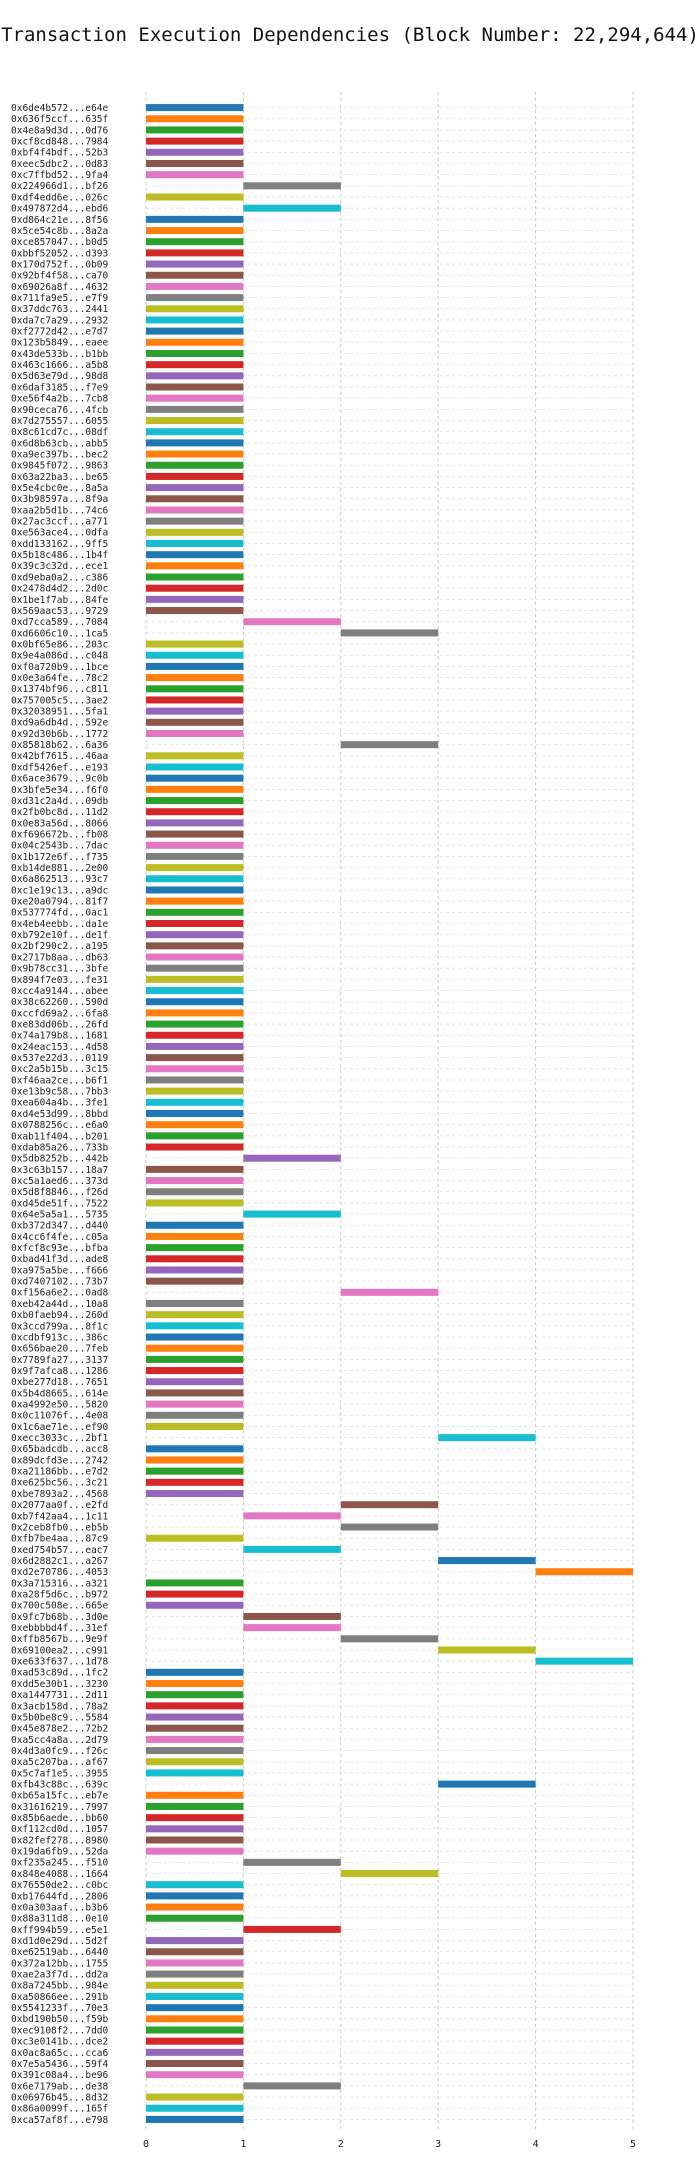  What do you see at coordinates (60, 142) in the screenshot?
I see `y-tick-label: 0xcf8cd848...7984` at bounding box center [60, 142].